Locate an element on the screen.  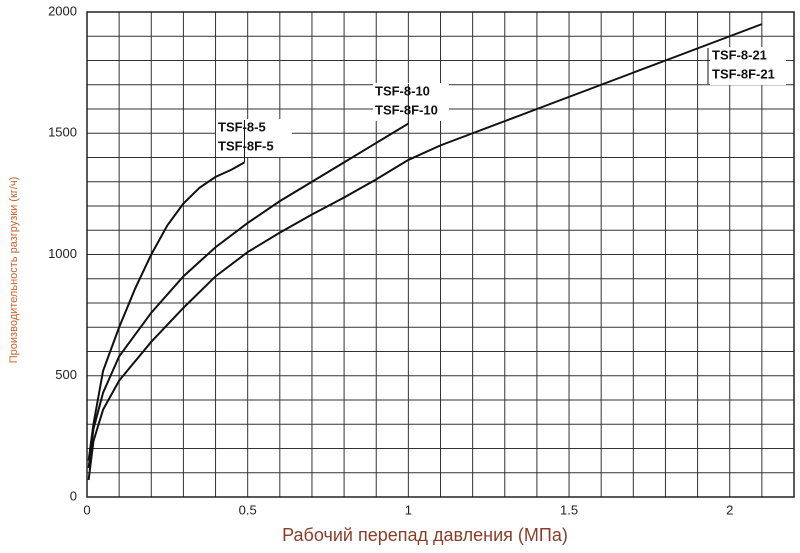
x-tick-label: 0.5 is located at coordinates (248, 509).